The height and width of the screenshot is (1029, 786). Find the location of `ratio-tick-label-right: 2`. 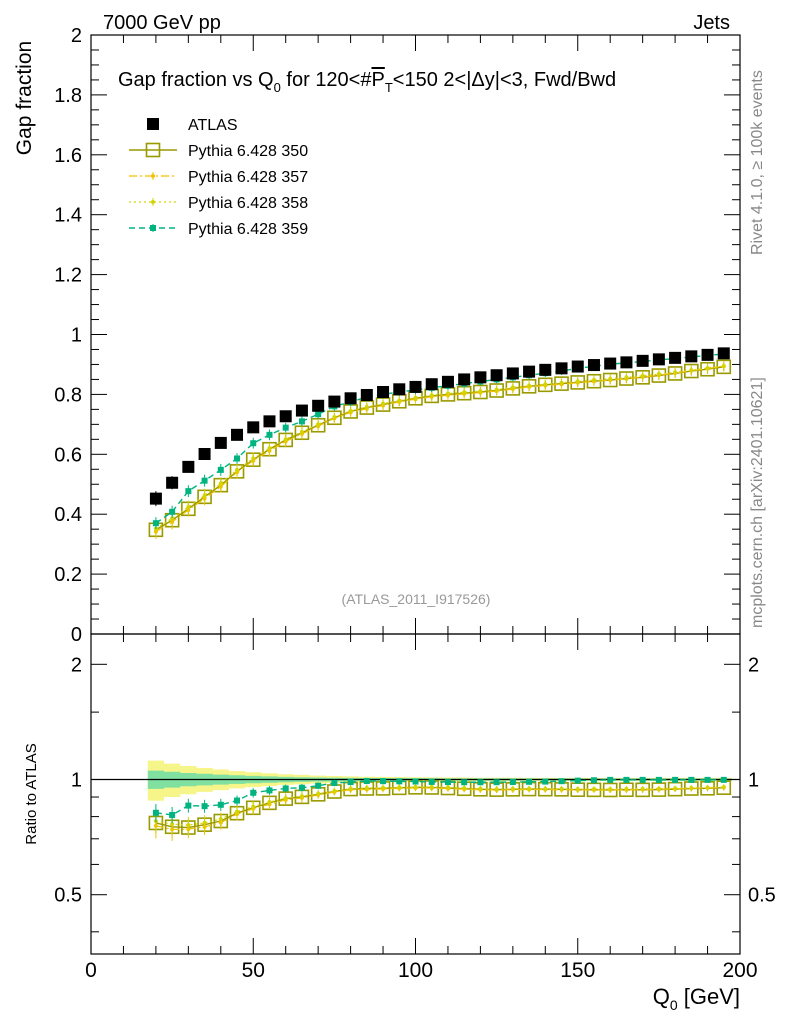

ratio-tick-label-right: 2 is located at coordinates (753, 665).